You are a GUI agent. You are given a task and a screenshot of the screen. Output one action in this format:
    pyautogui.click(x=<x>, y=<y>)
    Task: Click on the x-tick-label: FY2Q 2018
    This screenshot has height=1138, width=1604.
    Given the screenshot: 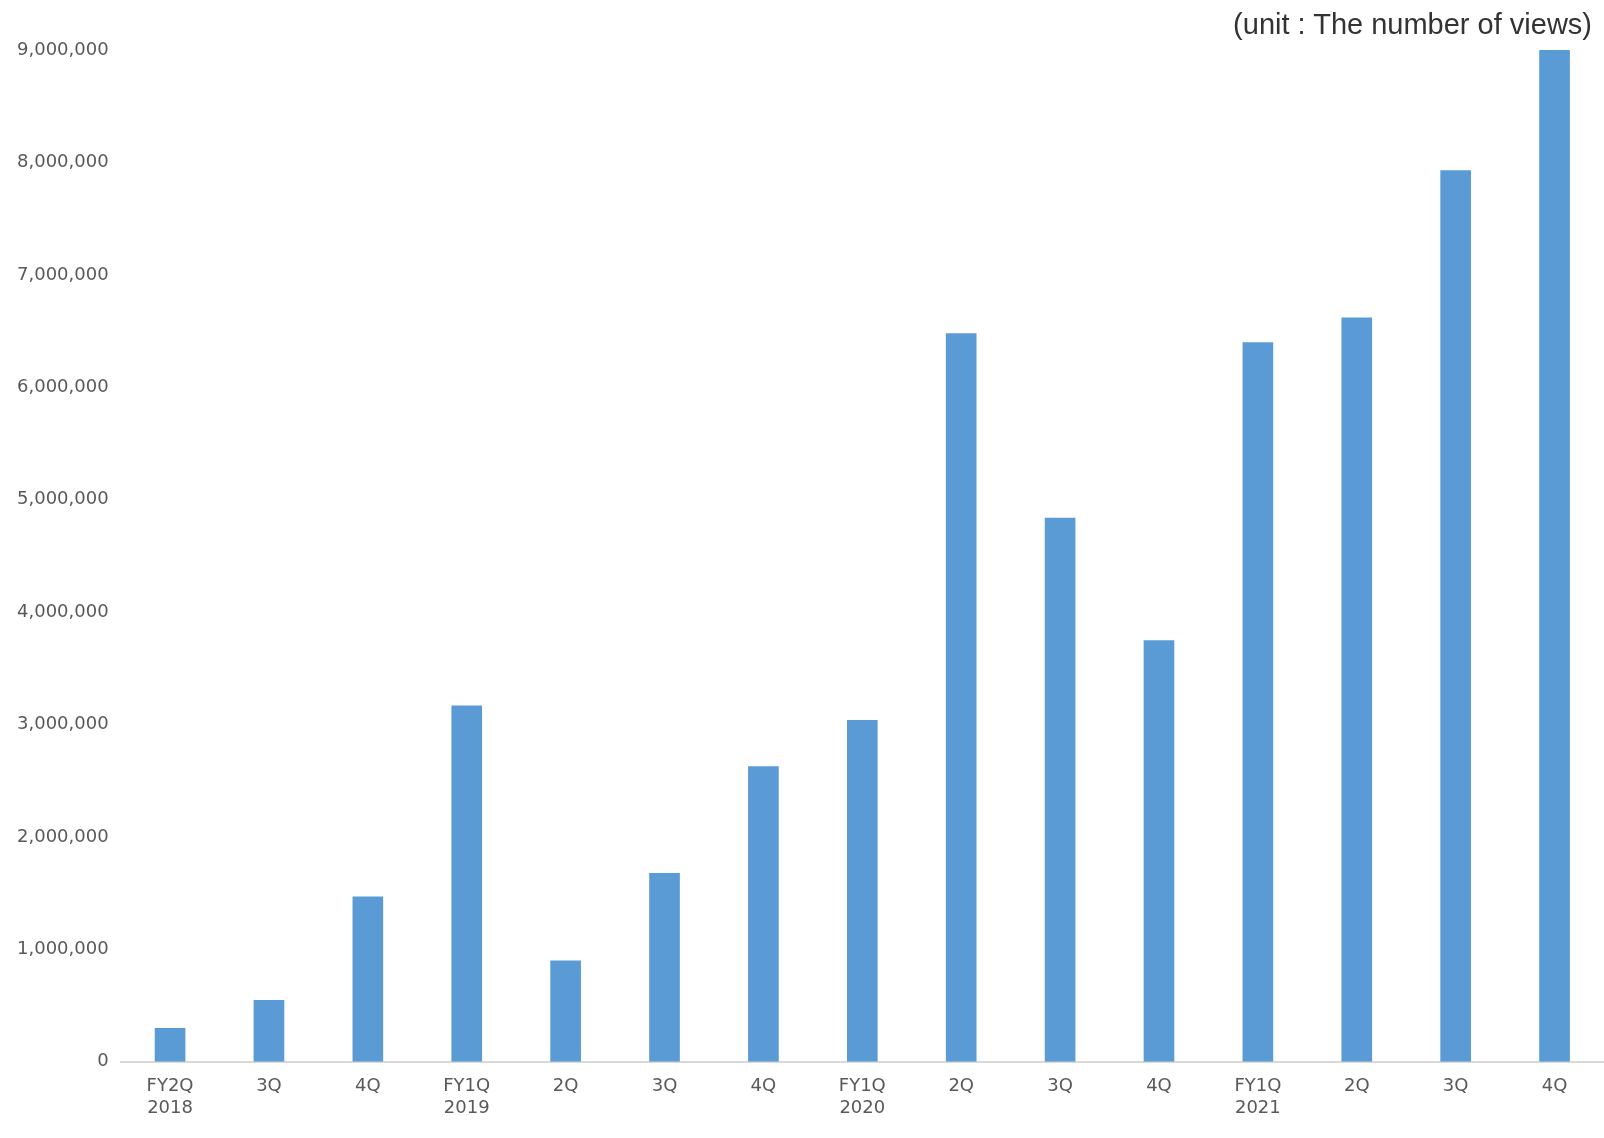 What is the action you would take?
    pyautogui.click(x=170, y=1095)
    